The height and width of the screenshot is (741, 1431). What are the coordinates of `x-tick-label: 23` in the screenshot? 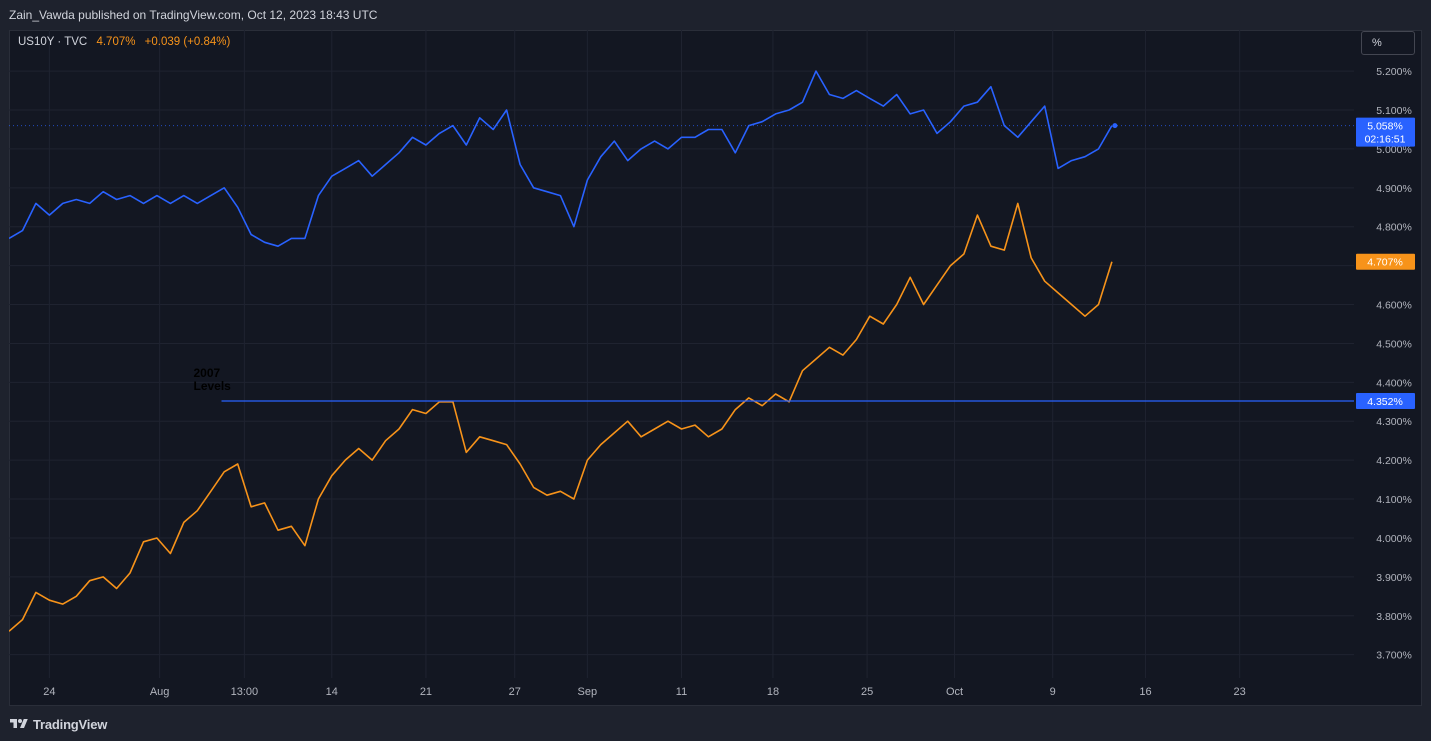 It's located at (1240, 692).